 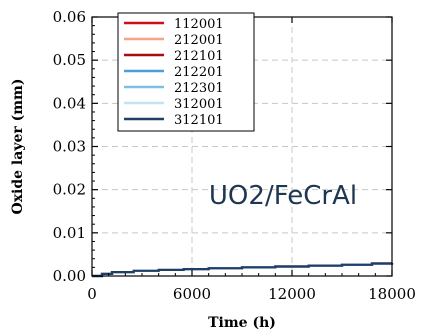 I want to click on y-tick-label: 0.00, so click(x=69, y=276).